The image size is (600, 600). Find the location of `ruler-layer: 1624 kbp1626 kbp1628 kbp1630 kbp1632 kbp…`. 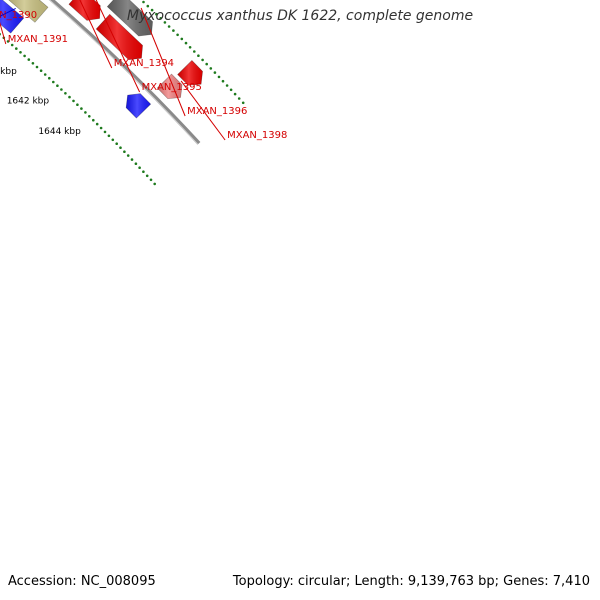

ruler-layer: 1624 kbp1626 kbp1628 kbp1630 kbp1632 kbp… is located at coordinates (122, 93).